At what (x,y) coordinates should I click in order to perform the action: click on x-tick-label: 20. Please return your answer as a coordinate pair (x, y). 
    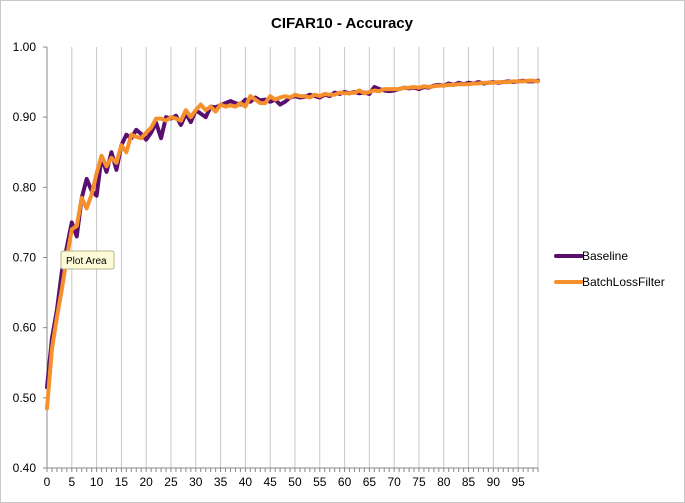
    Looking at the image, I should click on (147, 482).